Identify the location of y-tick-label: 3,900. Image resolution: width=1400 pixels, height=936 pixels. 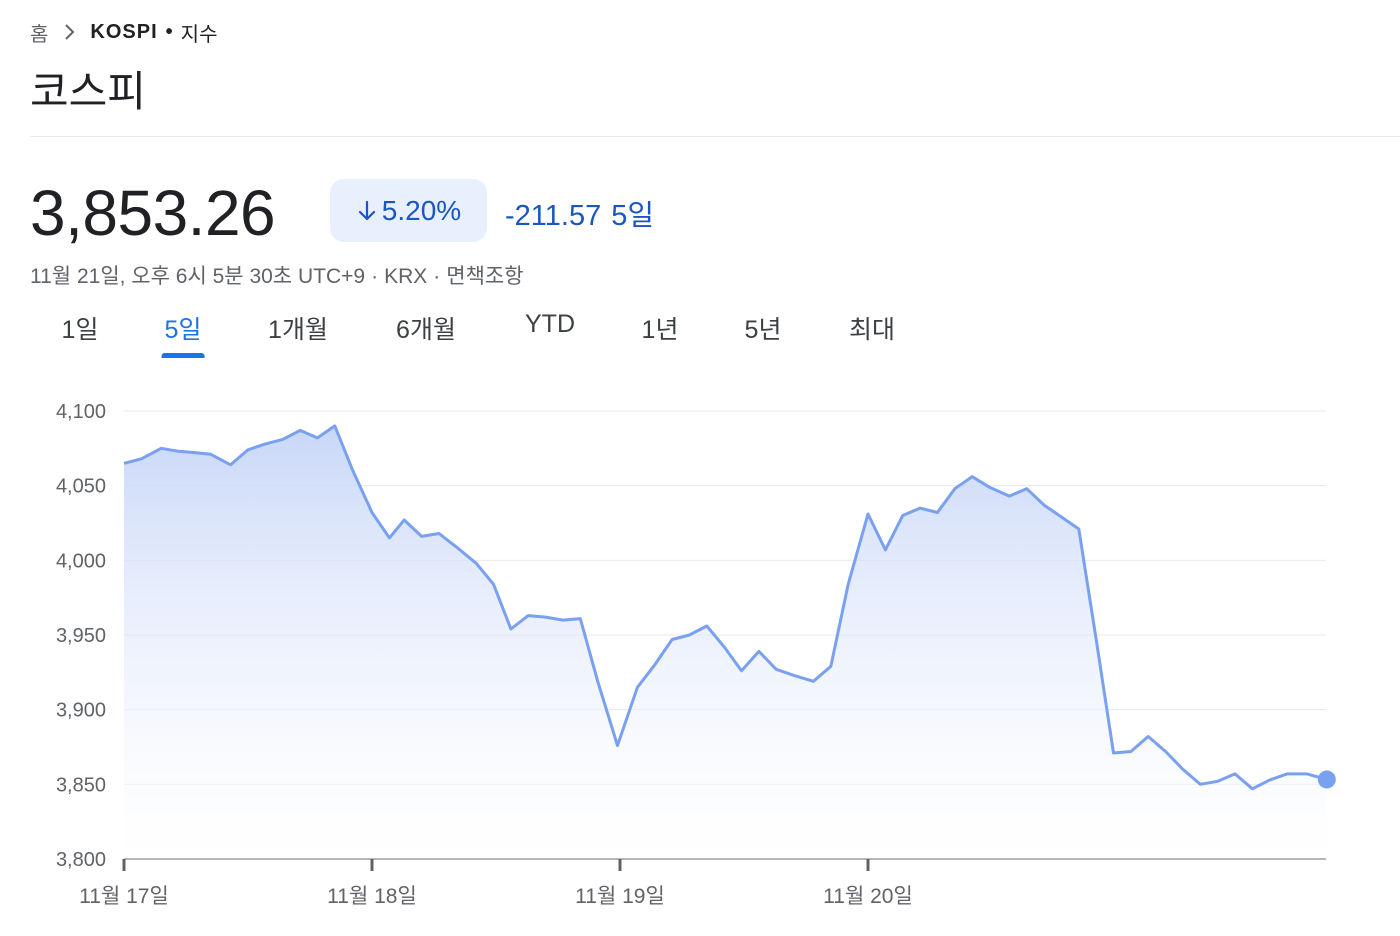
(81, 711).